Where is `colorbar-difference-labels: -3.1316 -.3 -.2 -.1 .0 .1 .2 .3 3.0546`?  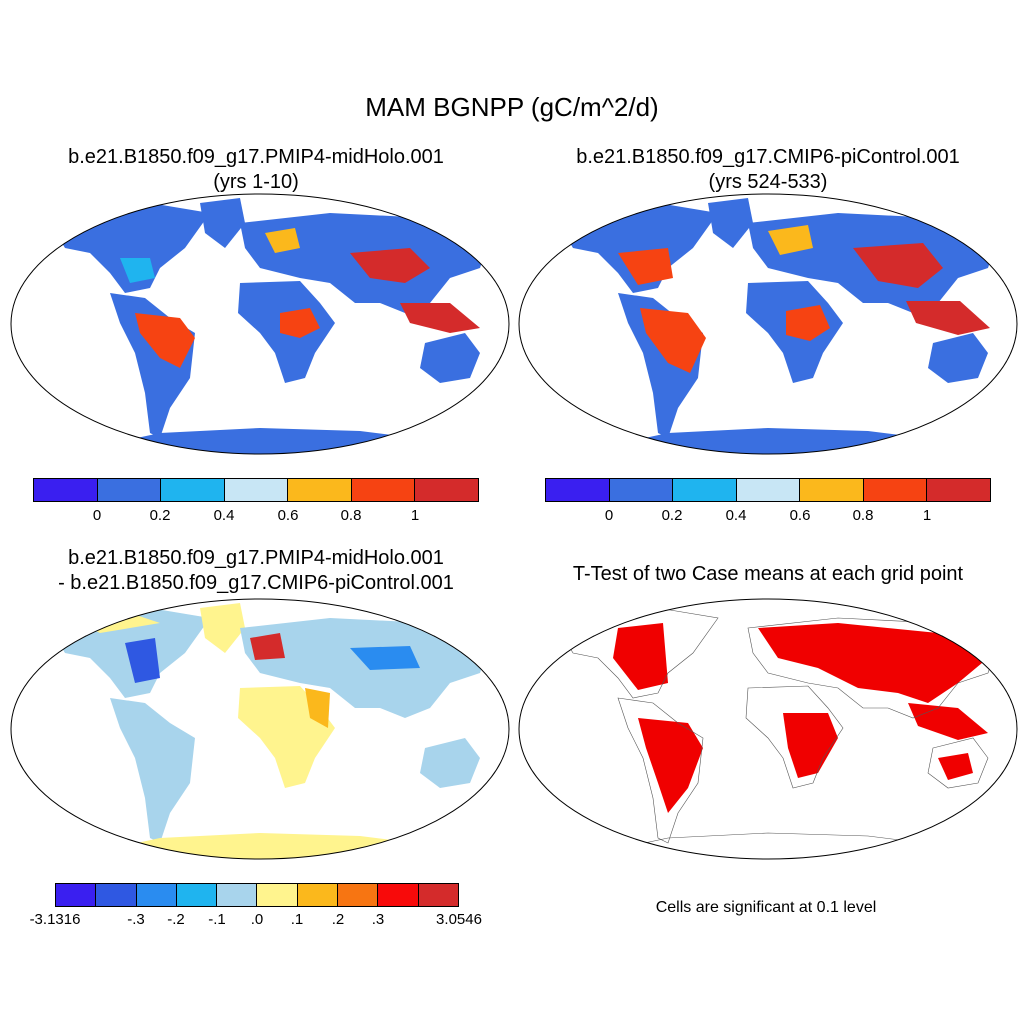
colorbar-difference-labels: -3.1316 -.3 -.2 -.1 .0 .1 .2 .3 3.0546 is located at coordinates (256, 921).